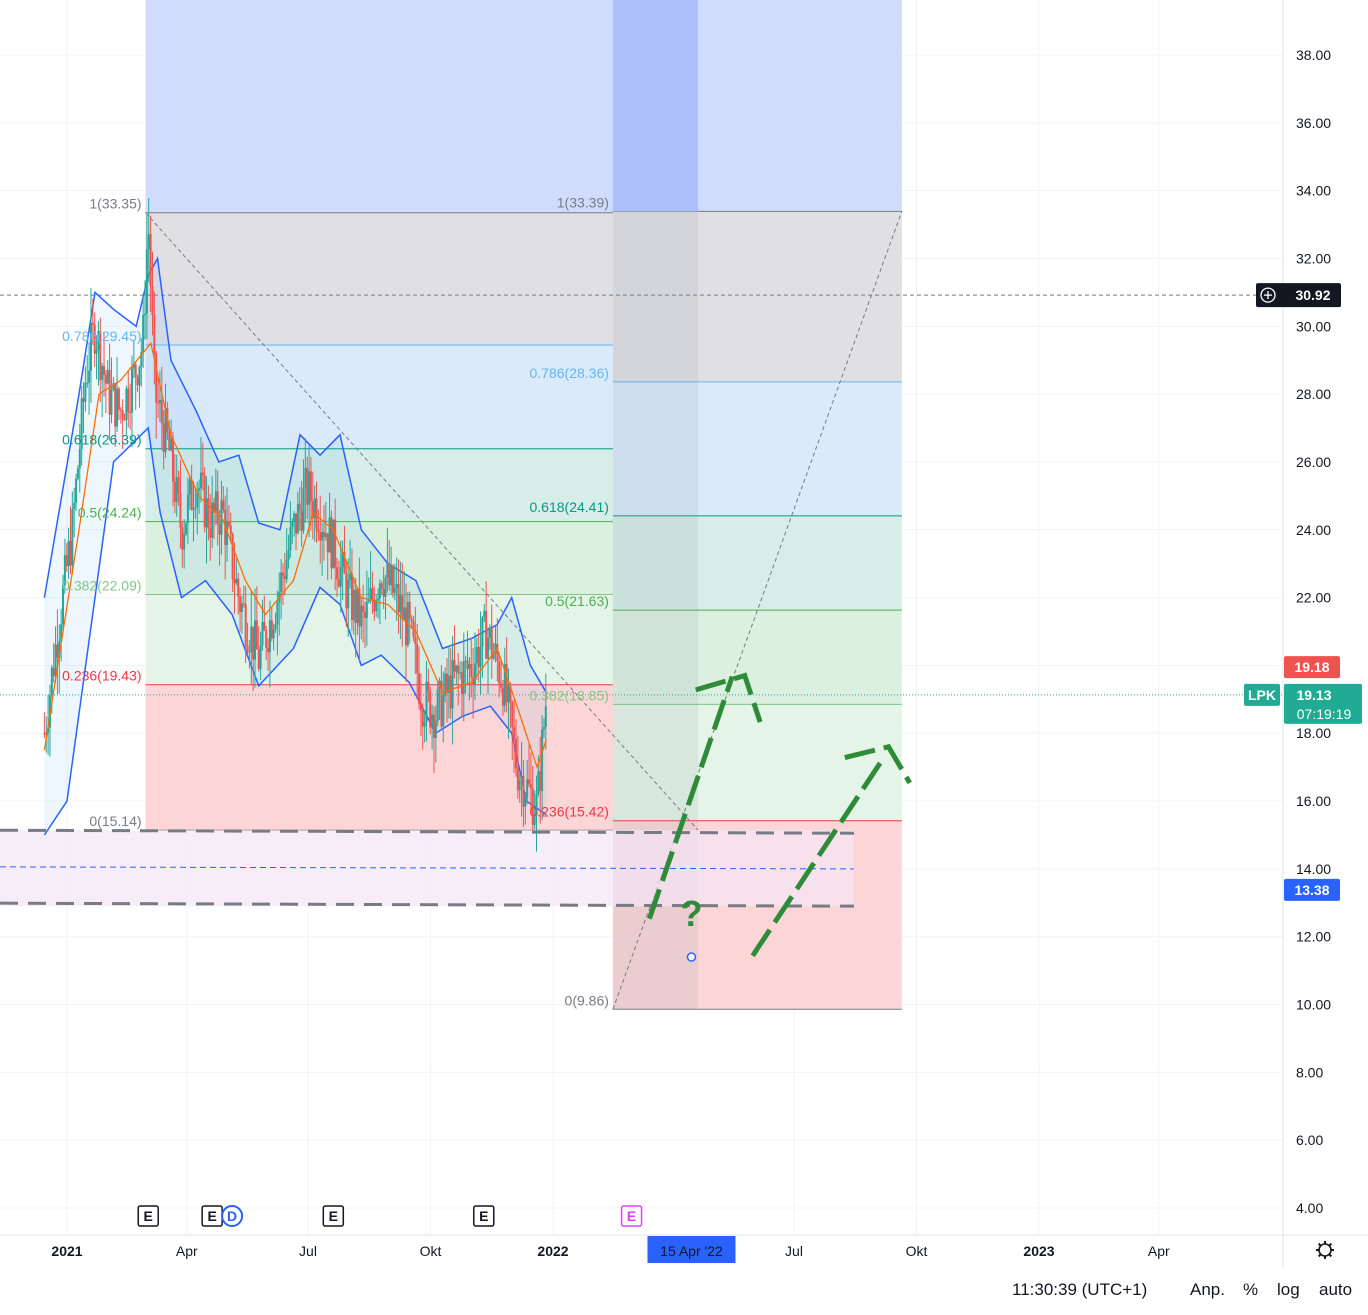  Describe the element at coordinates (691, 1251) in the screenshot. I see `time-highlight-label: 15 Apr '22` at that location.